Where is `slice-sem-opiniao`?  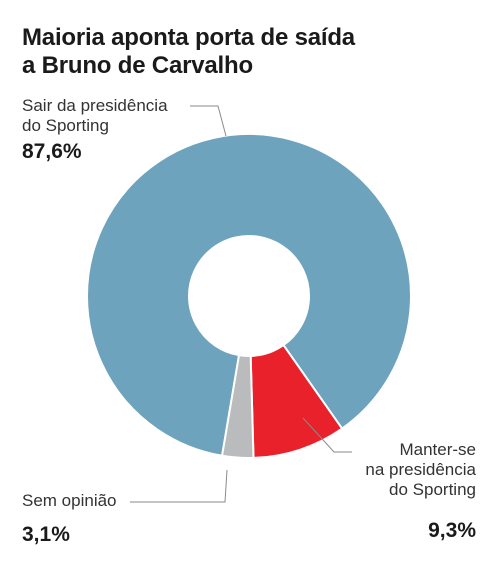
slice-sem-opiniao is located at coordinates (237, 406).